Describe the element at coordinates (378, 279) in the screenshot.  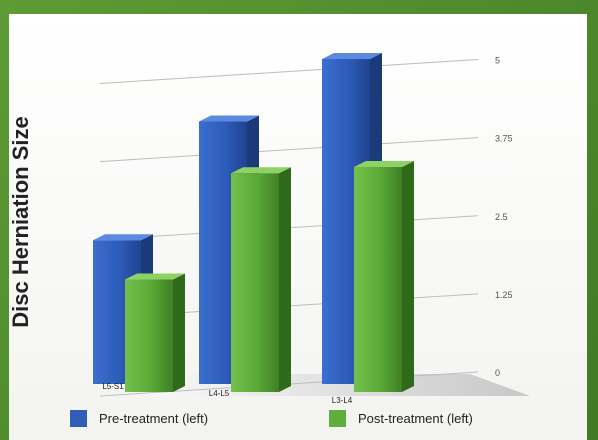
I see `bar-post-L3-L4` at that location.